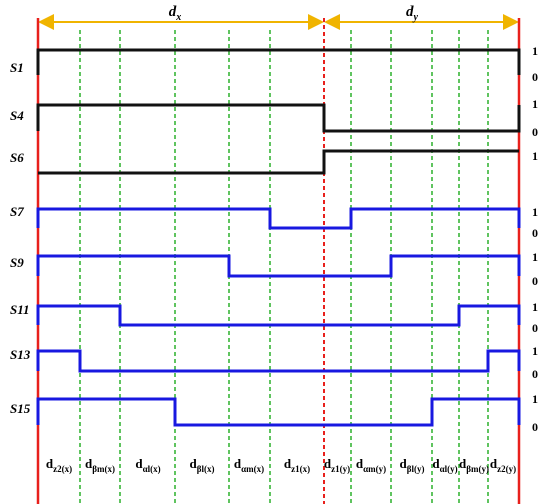 Image resolution: width=550 pixels, height=504 pixels. Describe the element at coordinates (20, 354) in the screenshot. I see `signal-label: S13` at that location.